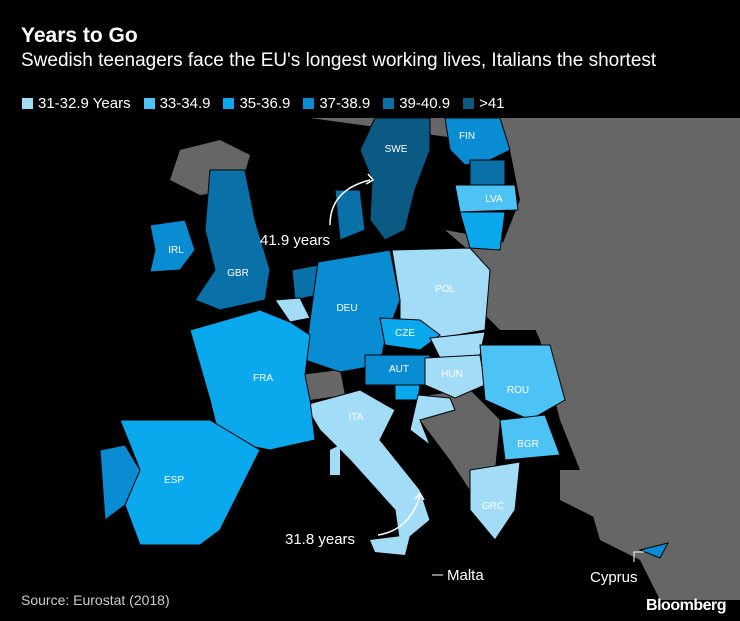 The height and width of the screenshot is (621, 740). I want to click on chart-title: Years to Go, so click(79, 35).